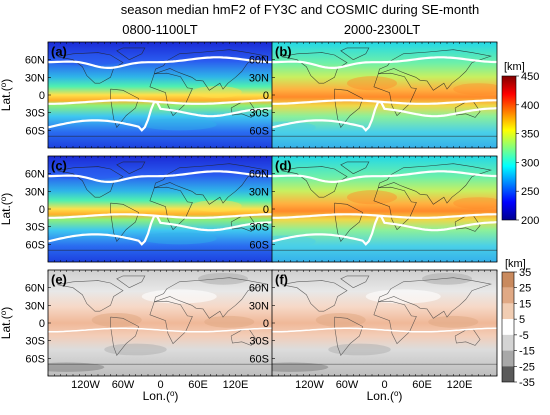 The image size is (550, 415). Describe the element at coordinates (35, 289) in the screenshot. I see `y-tick-label-e-0: 60N` at that location.